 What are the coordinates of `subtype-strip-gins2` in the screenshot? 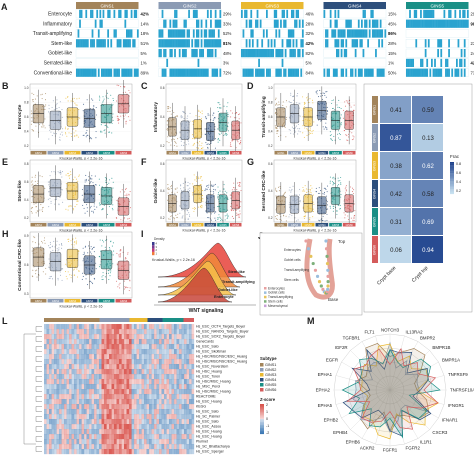 It's located at (55, 225).